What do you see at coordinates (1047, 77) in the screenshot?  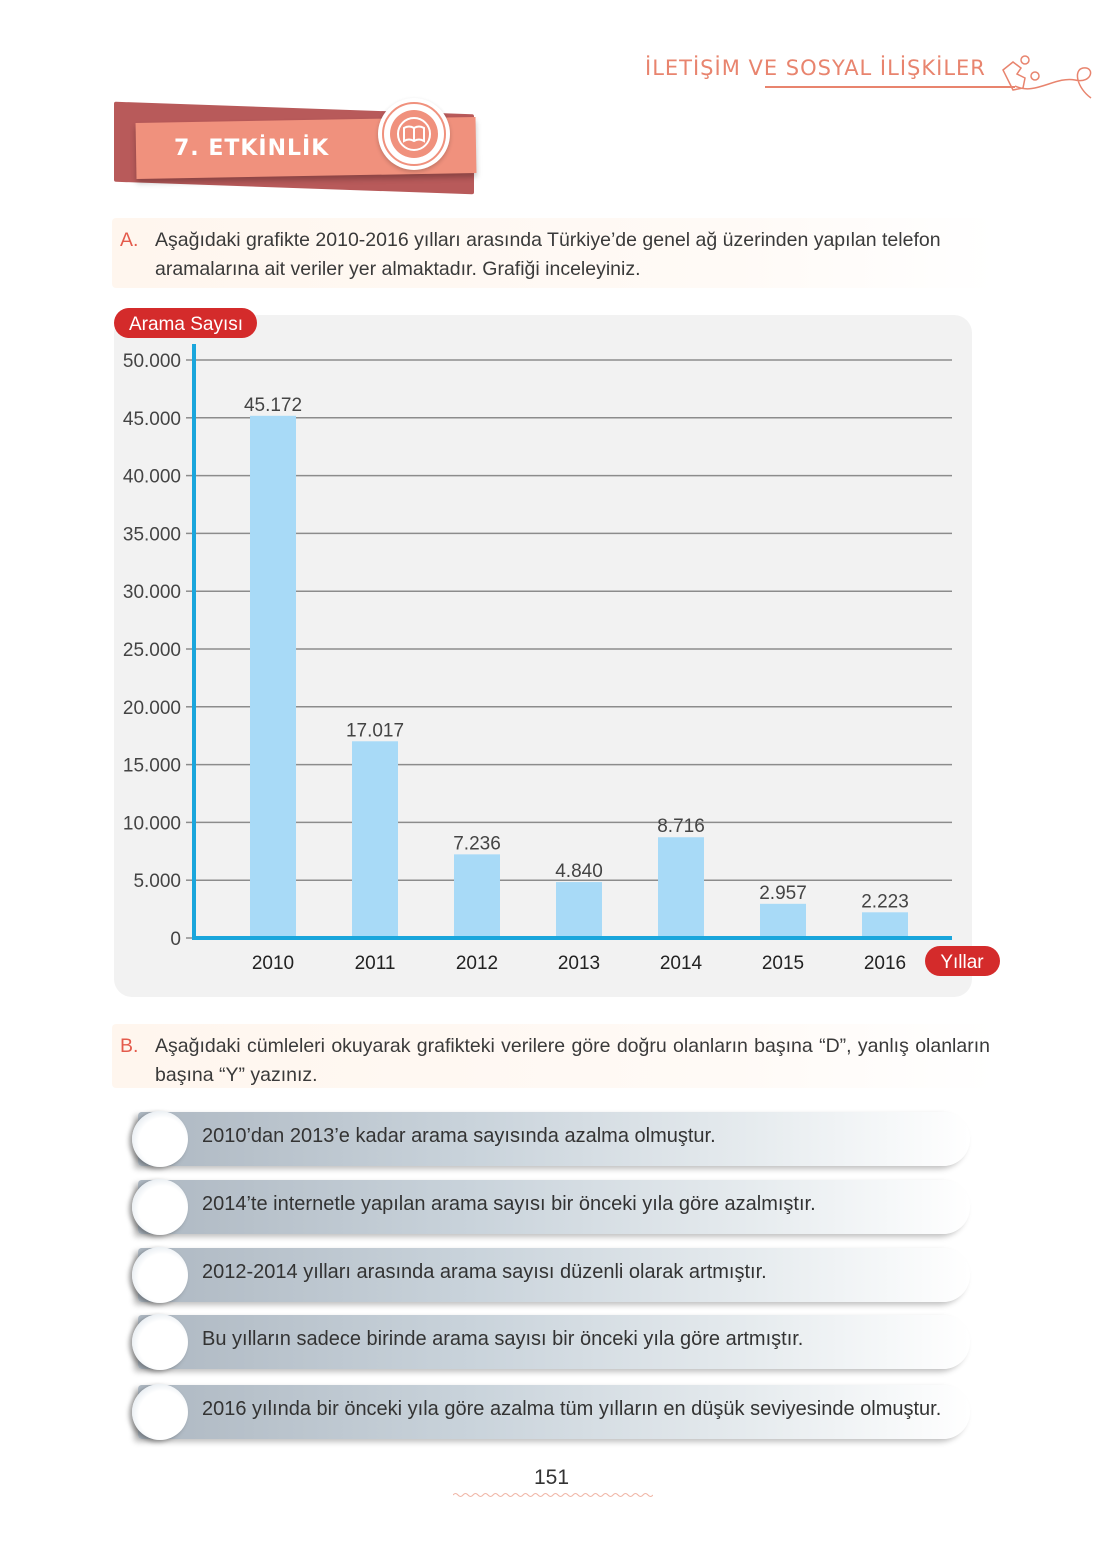 I see `puzzle-swirl-icon` at bounding box center [1047, 77].